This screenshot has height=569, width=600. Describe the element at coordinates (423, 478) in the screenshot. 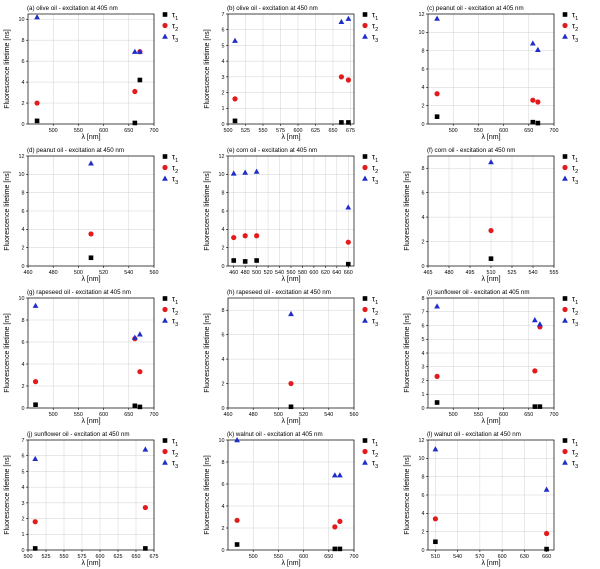

I see `y-tick-label: 8` at that location.